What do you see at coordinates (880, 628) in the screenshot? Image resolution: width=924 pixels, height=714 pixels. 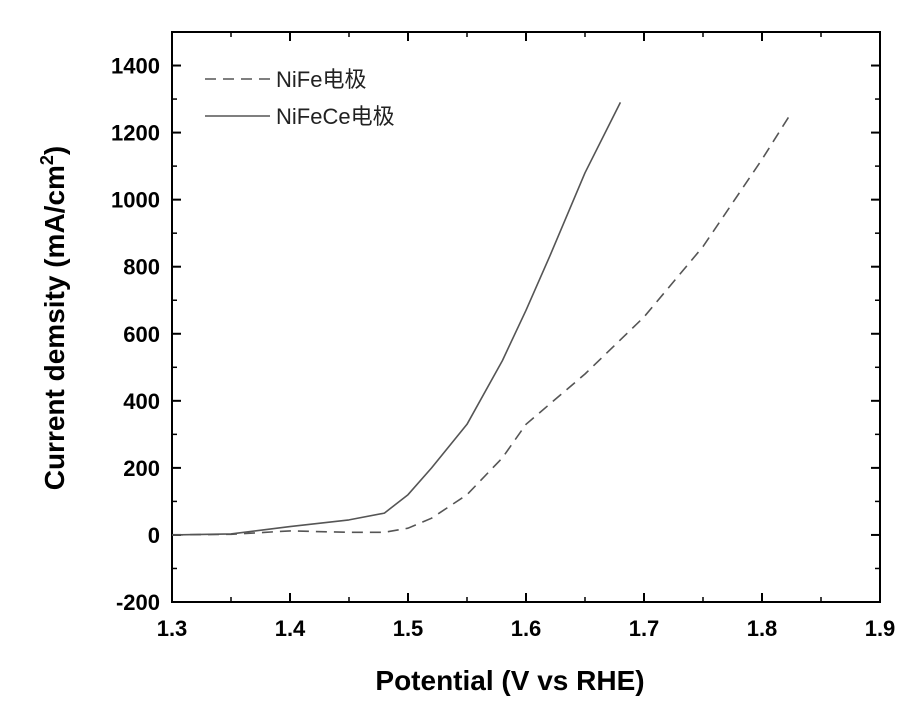 I see `x-tick-label: 1.9` at bounding box center [880, 628].